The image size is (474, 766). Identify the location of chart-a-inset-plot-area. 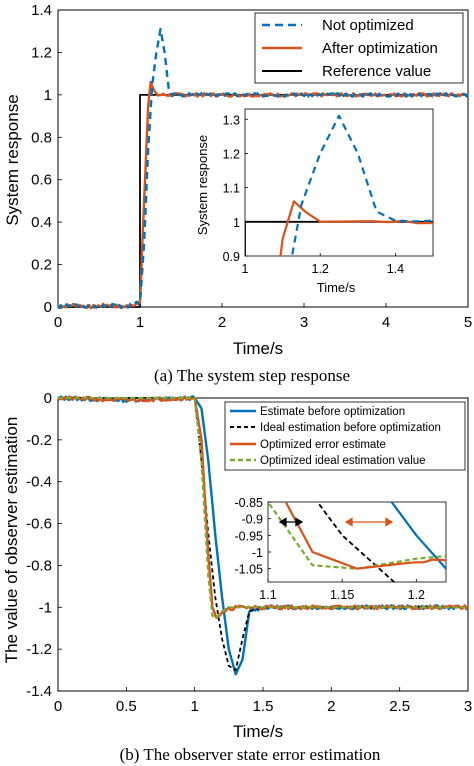
(339, 182).